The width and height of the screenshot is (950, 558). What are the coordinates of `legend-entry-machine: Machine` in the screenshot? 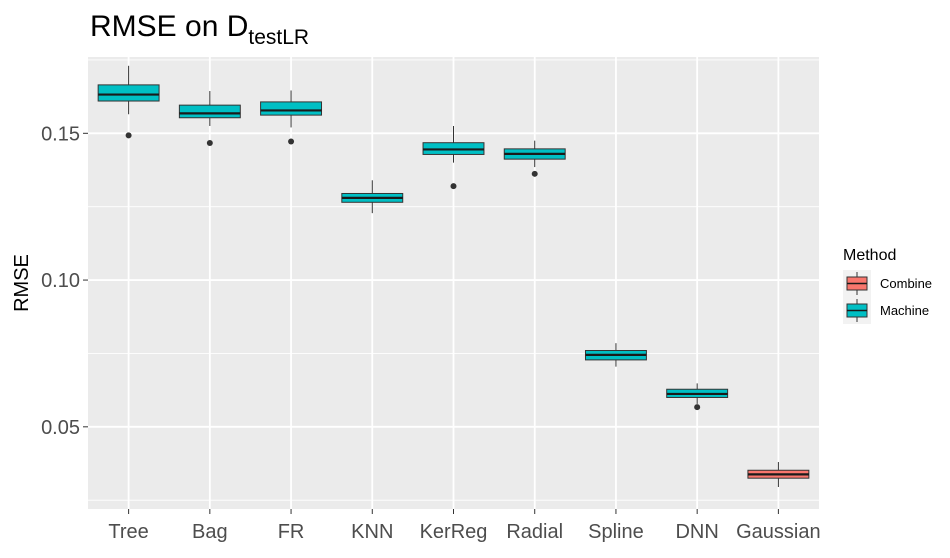 It's located at (886, 310).